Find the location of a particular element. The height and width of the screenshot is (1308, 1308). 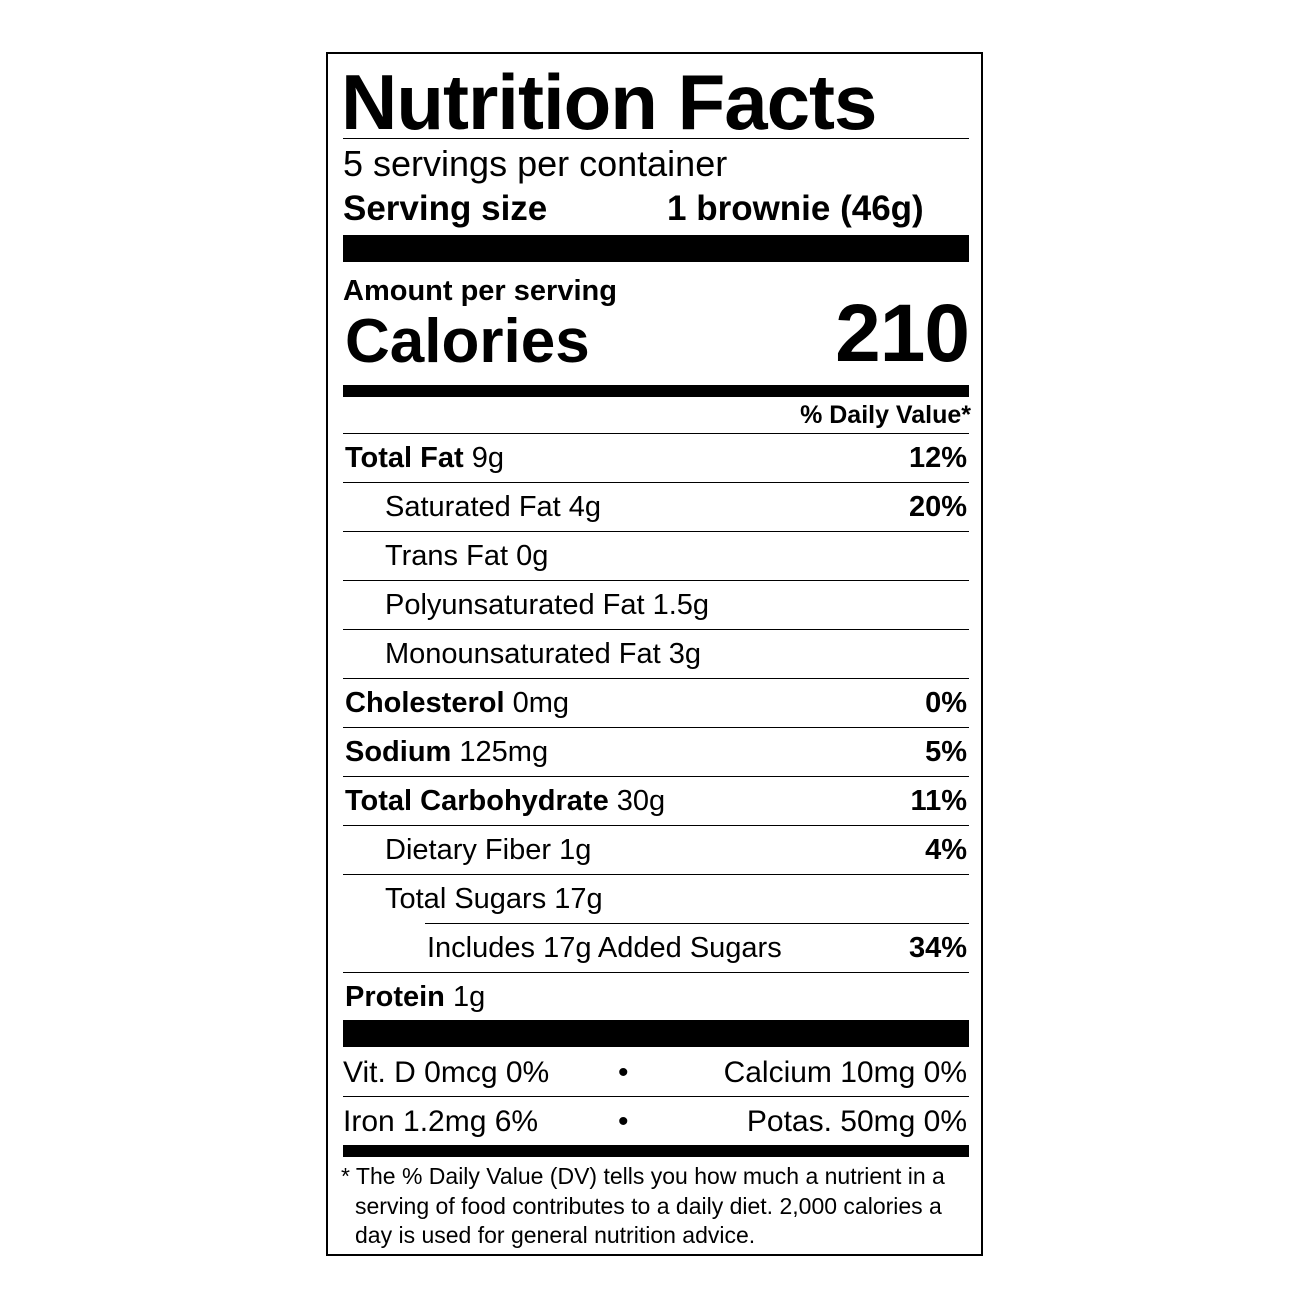

nutrient-name: Monounsaturated Fat is located at coordinates (523, 654).